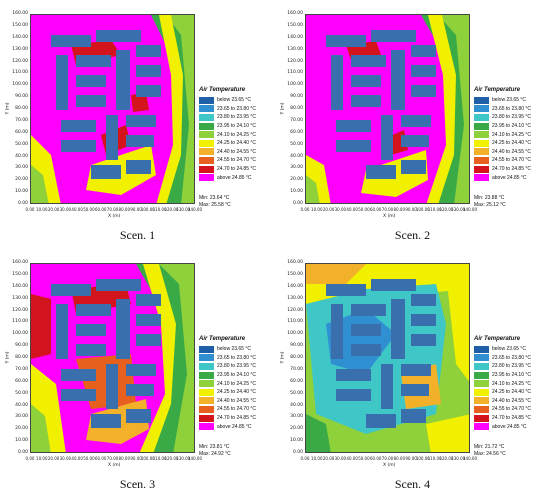 This screenshot has width=550, height=497. I want to click on y-tick-label: 90.00, so click(296, 346).